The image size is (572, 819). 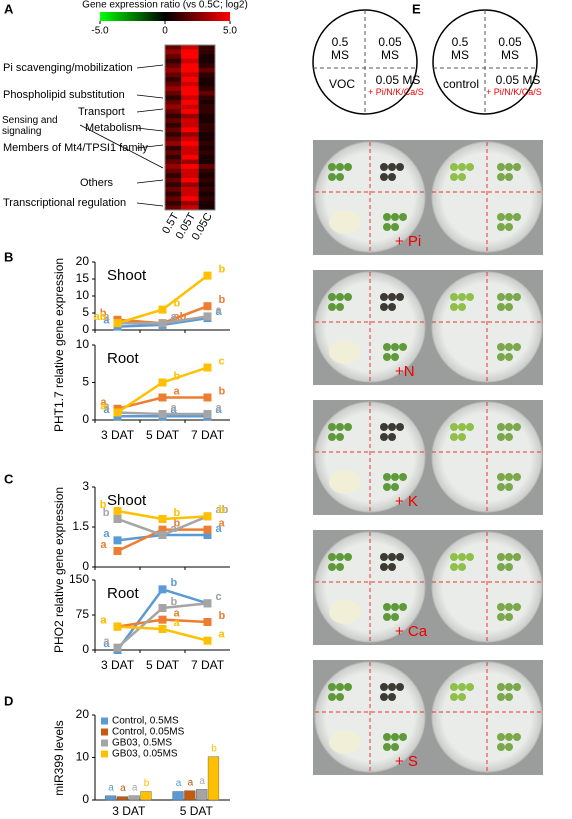 I want to click on panel-label: B, so click(x=8, y=256).